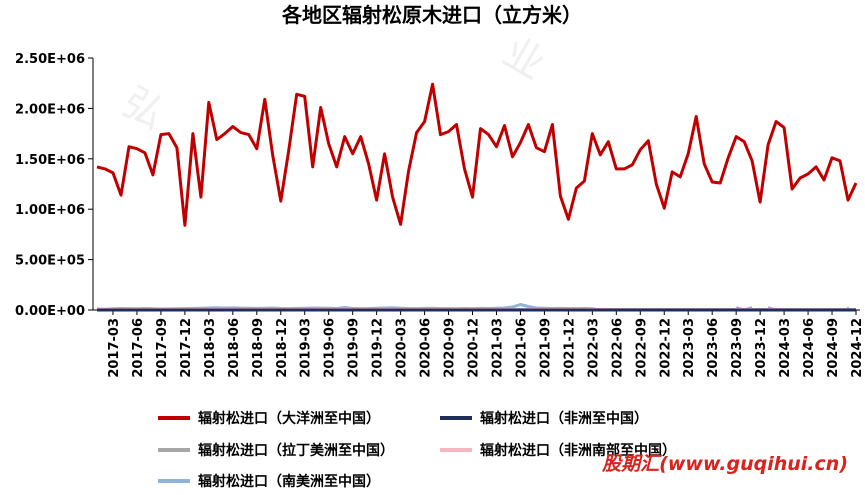 This screenshot has height=495, width=865. I want to click on x-tick-label: 2023-03, so click(689, 348).